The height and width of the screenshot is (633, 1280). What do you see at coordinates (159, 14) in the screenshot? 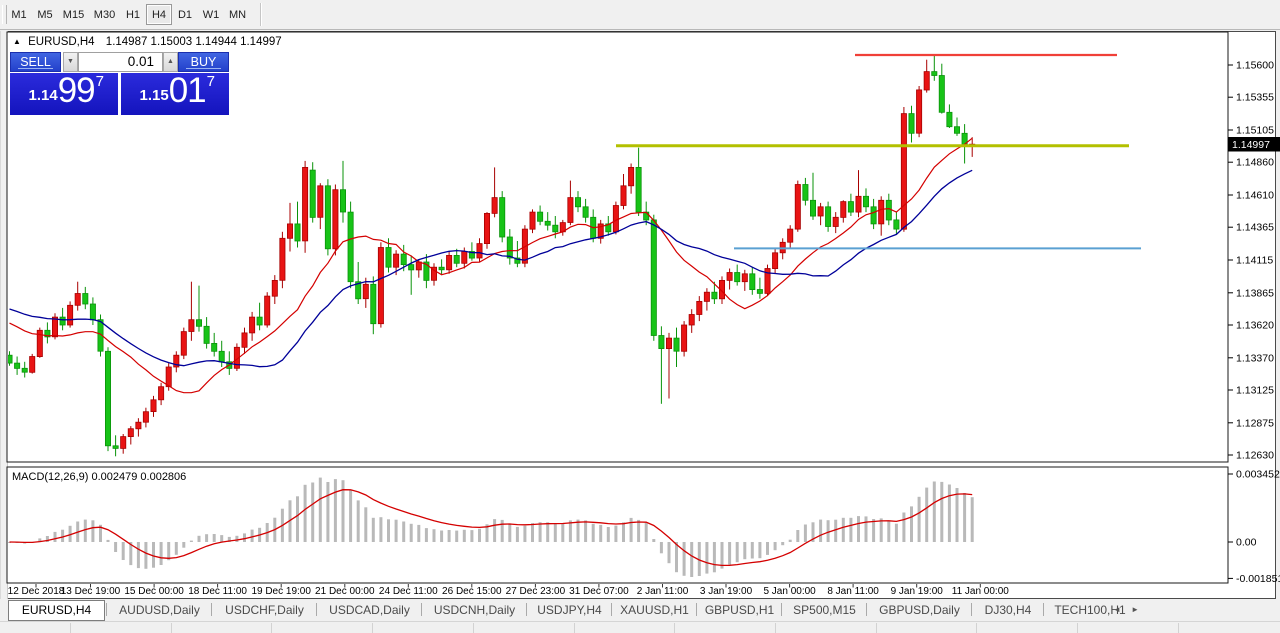
I see `timeframe-button-H4: H4` at bounding box center [159, 14].